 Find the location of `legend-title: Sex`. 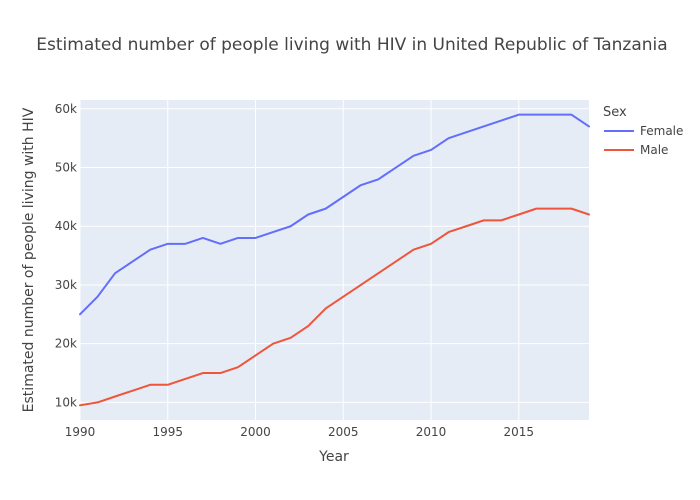

legend-title: Sex is located at coordinates (615, 112).